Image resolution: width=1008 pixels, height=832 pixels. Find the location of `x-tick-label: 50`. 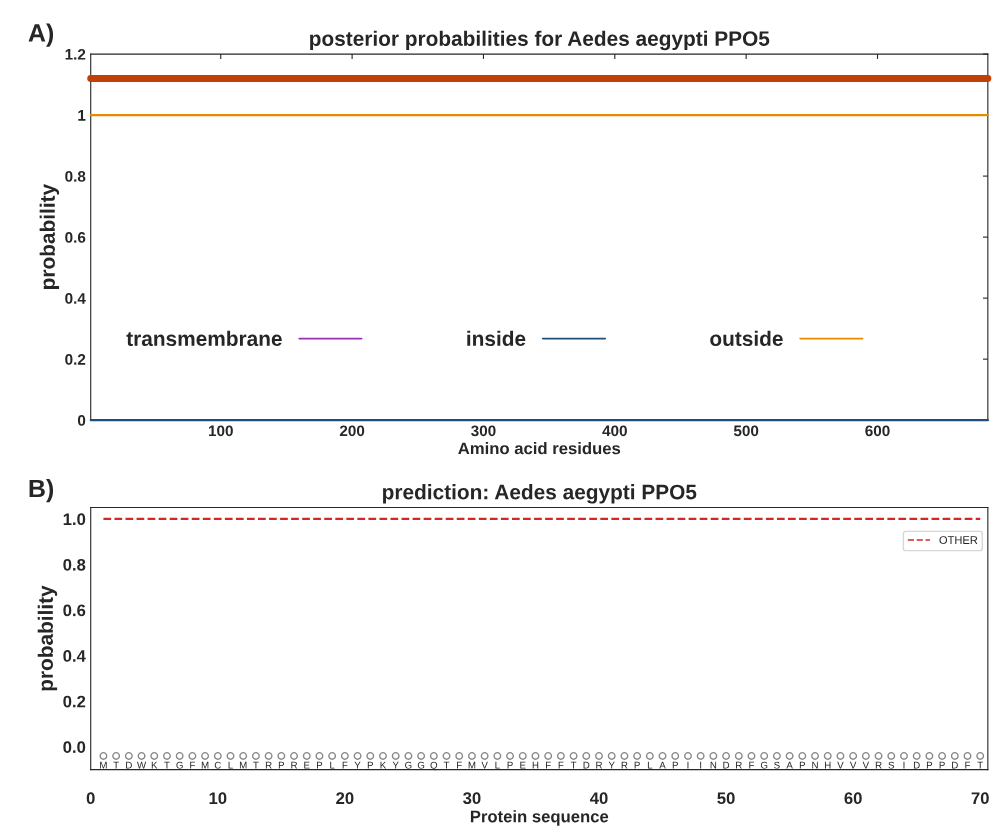

x-tick-label: 50 is located at coordinates (726, 798).